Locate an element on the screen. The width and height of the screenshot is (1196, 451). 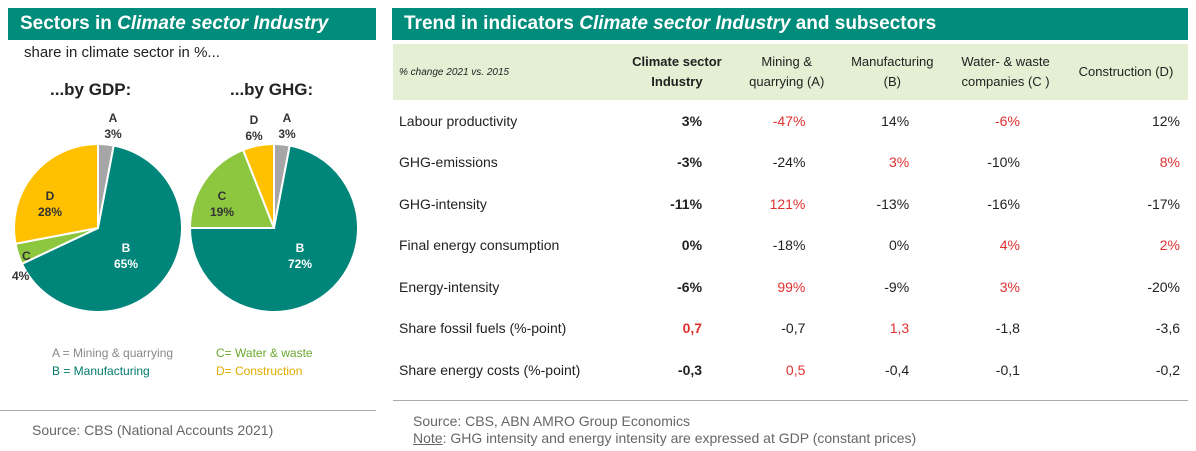
row-label: Labour productivity is located at coordinates (458, 120).